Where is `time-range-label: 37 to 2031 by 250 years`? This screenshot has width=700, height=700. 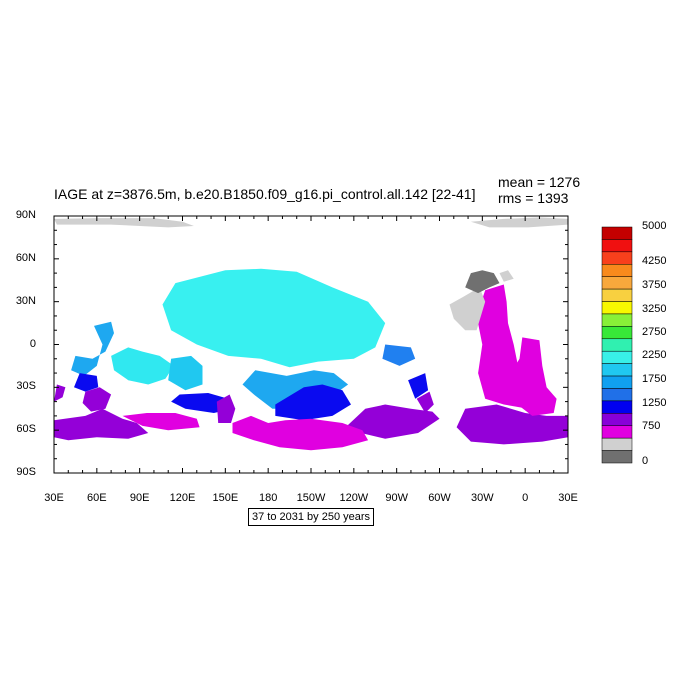
time-range-label: 37 to 2031 by 250 years is located at coordinates (311, 517).